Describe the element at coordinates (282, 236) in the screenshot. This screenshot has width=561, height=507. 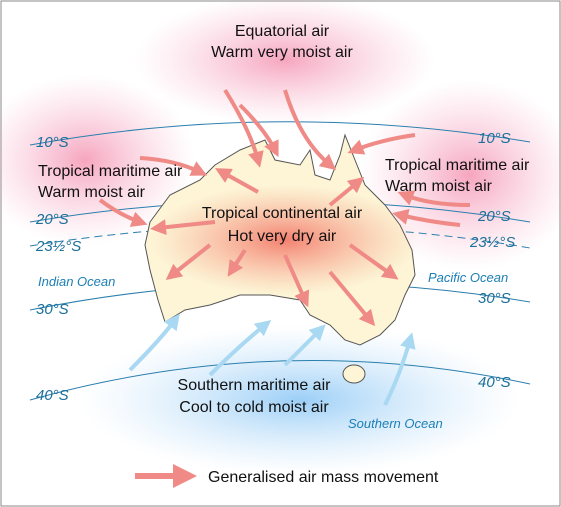
I see `air-mass-description: Hot very dry air` at that location.